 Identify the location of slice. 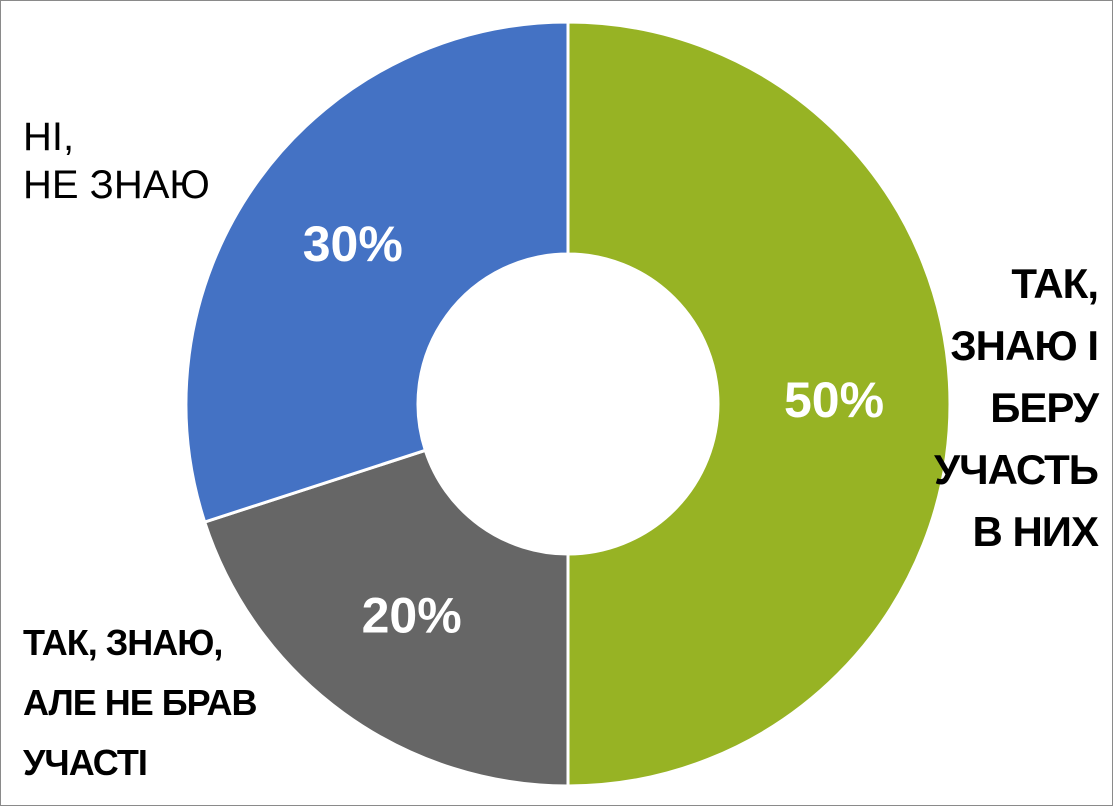
(386, 618).